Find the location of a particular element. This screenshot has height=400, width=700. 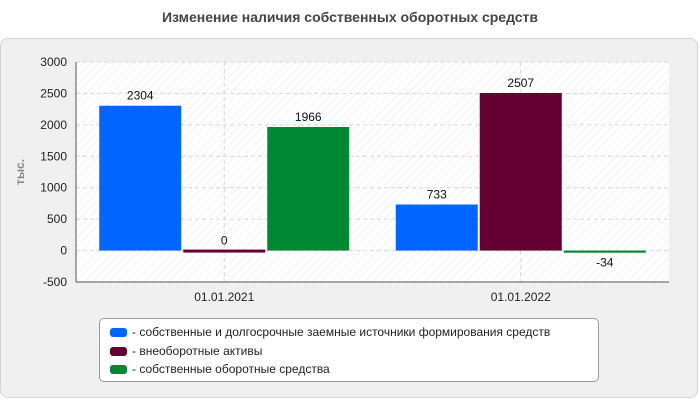

legend-item: - внеоборотные активы is located at coordinates (186, 351).